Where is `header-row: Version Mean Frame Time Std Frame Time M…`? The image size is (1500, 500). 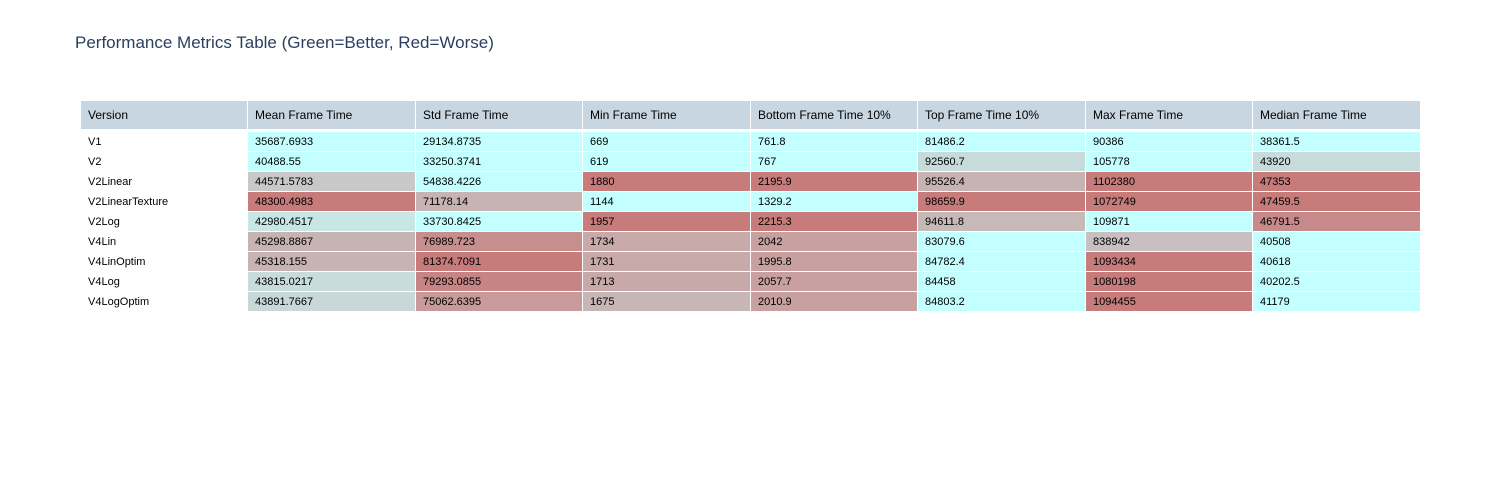 header-row: Version Mean Frame Time Std Frame Time M… is located at coordinates (750, 115).